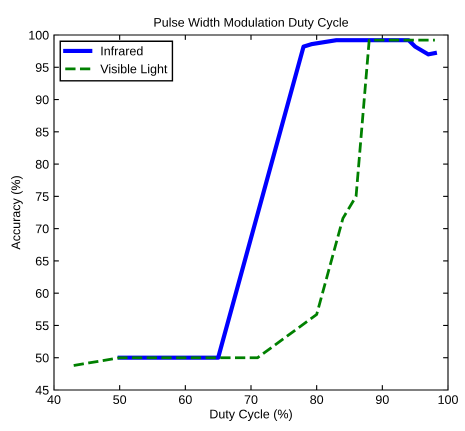  I want to click on x-tick-label: 50, so click(119, 399).